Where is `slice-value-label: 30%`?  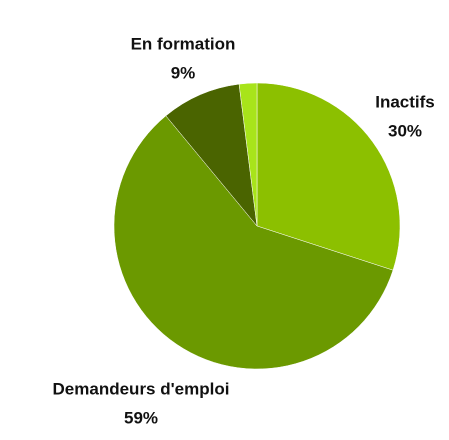
slice-value-label: 30% is located at coordinates (405, 130).